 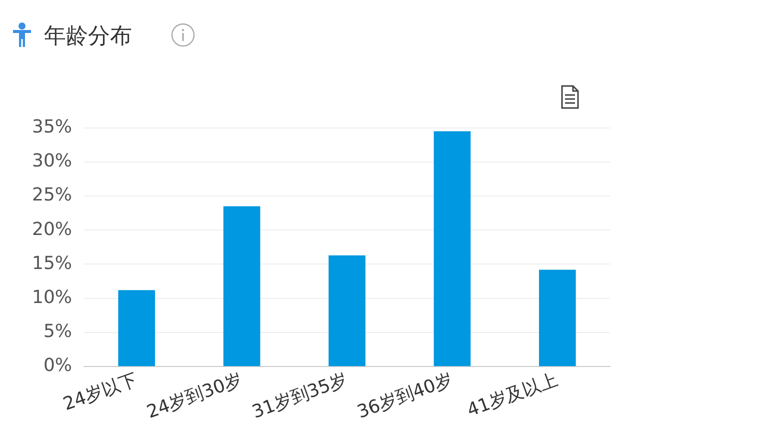 I want to click on x-tick-label: 36岁到40岁, so click(x=405, y=396).